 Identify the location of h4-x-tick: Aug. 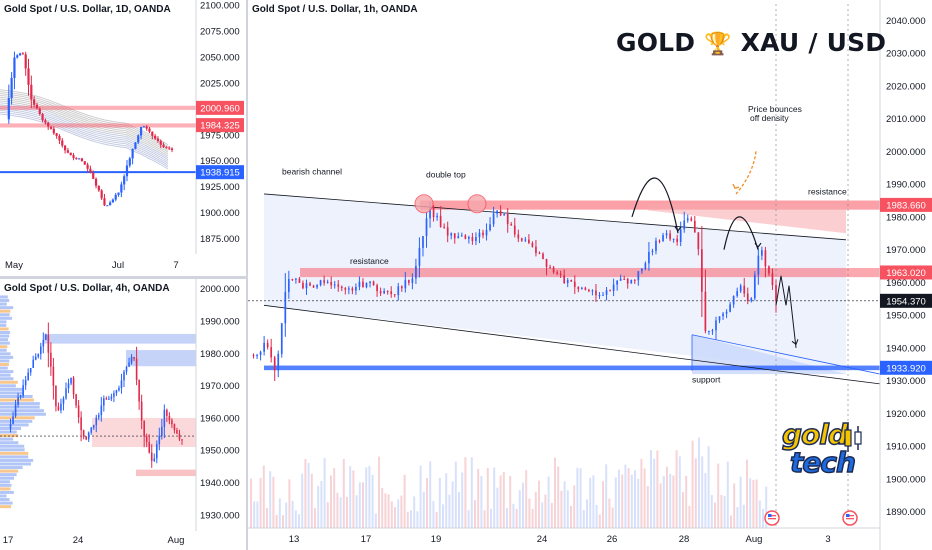
(176, 540).